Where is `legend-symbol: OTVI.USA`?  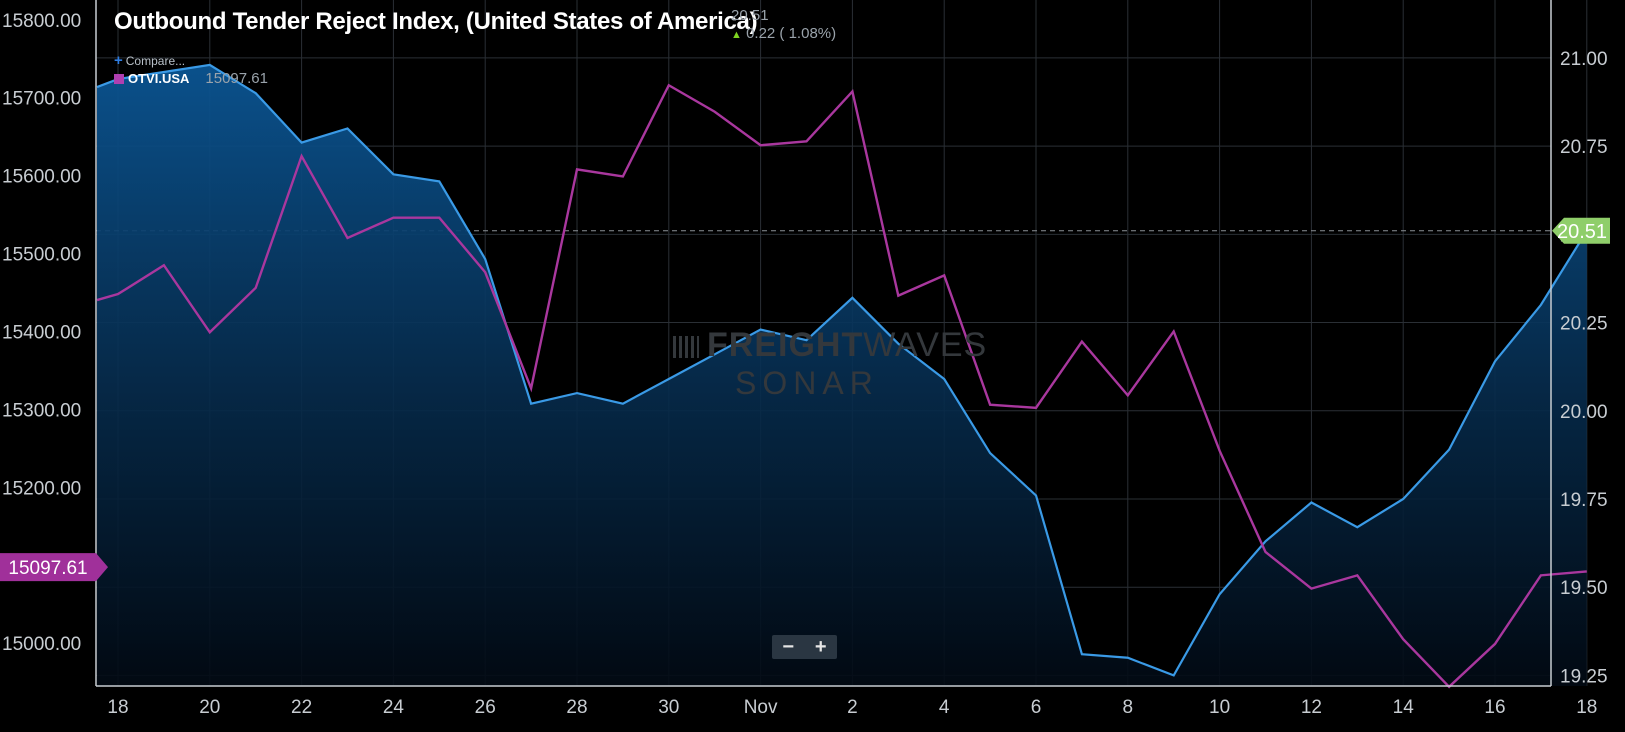
legend-symbol: OTVI.USA is located at coordinates (159, 78).